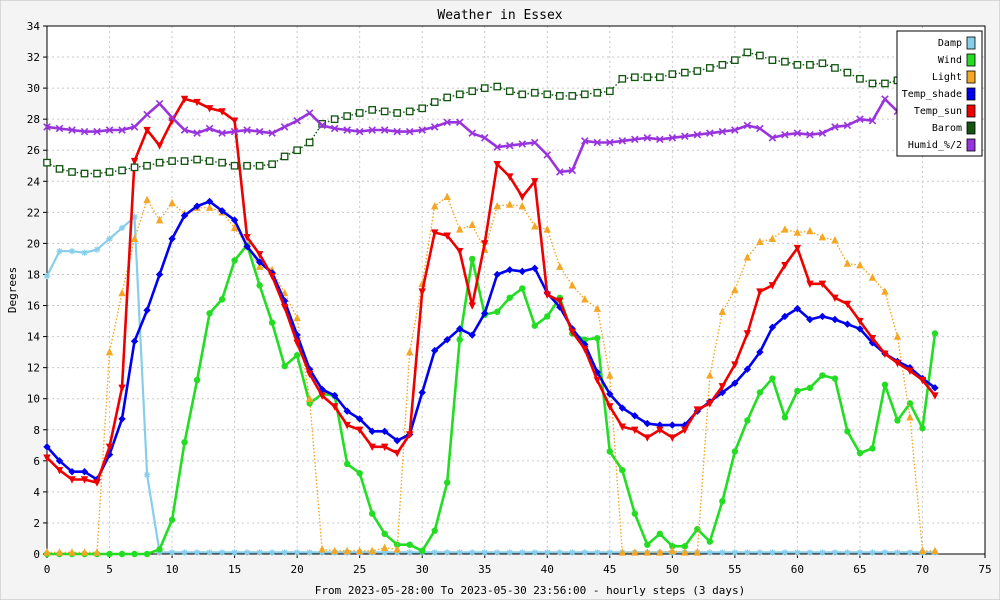 This screenshot has width=1000, height=600. I want to click on legend-swatch-temp-shade, so click(971, 94).